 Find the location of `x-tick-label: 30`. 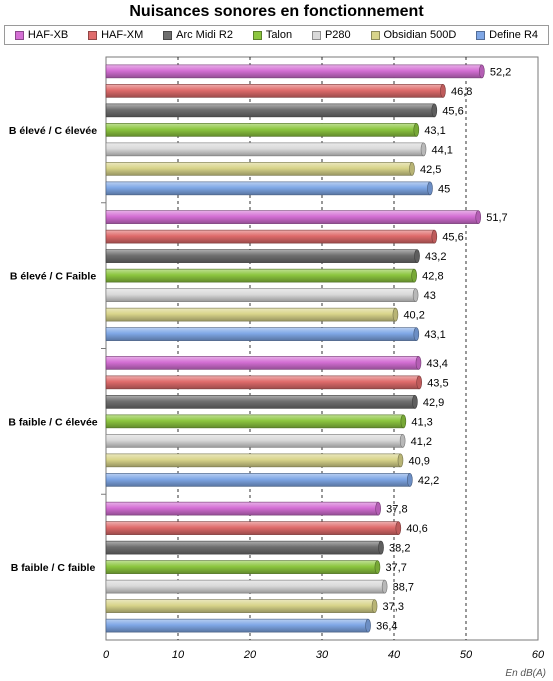

x-tick-label: 30 is located at coordinates (322, 655).